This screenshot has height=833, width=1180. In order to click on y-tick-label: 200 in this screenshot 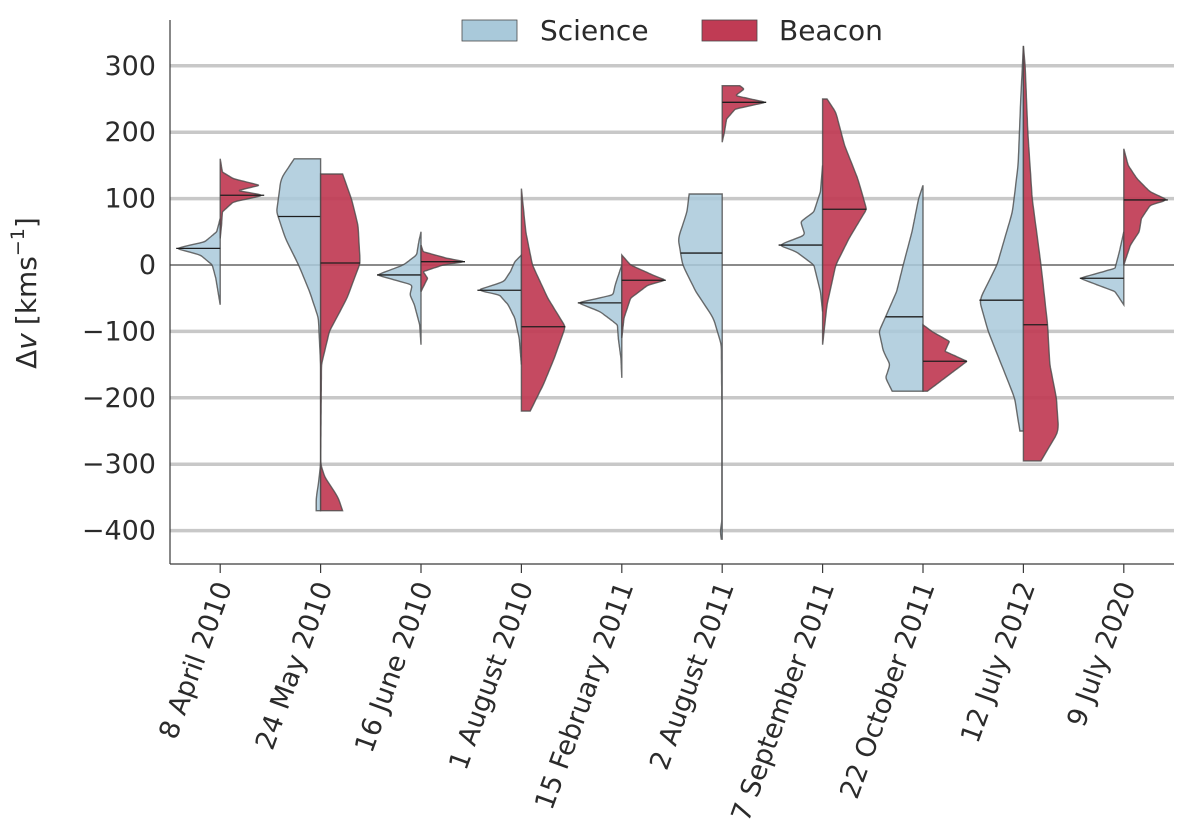, I will do `click(130, 132)`.